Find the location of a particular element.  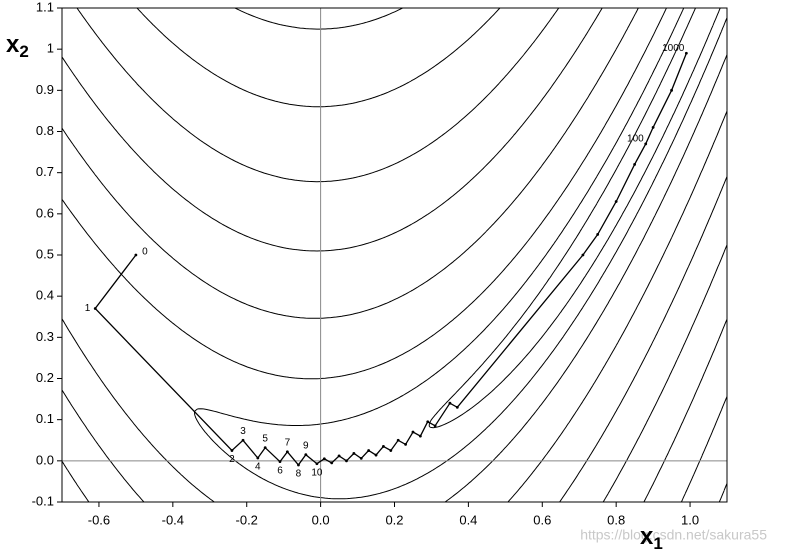

y-tick-label: 1 is located at coordinates (50, 48).